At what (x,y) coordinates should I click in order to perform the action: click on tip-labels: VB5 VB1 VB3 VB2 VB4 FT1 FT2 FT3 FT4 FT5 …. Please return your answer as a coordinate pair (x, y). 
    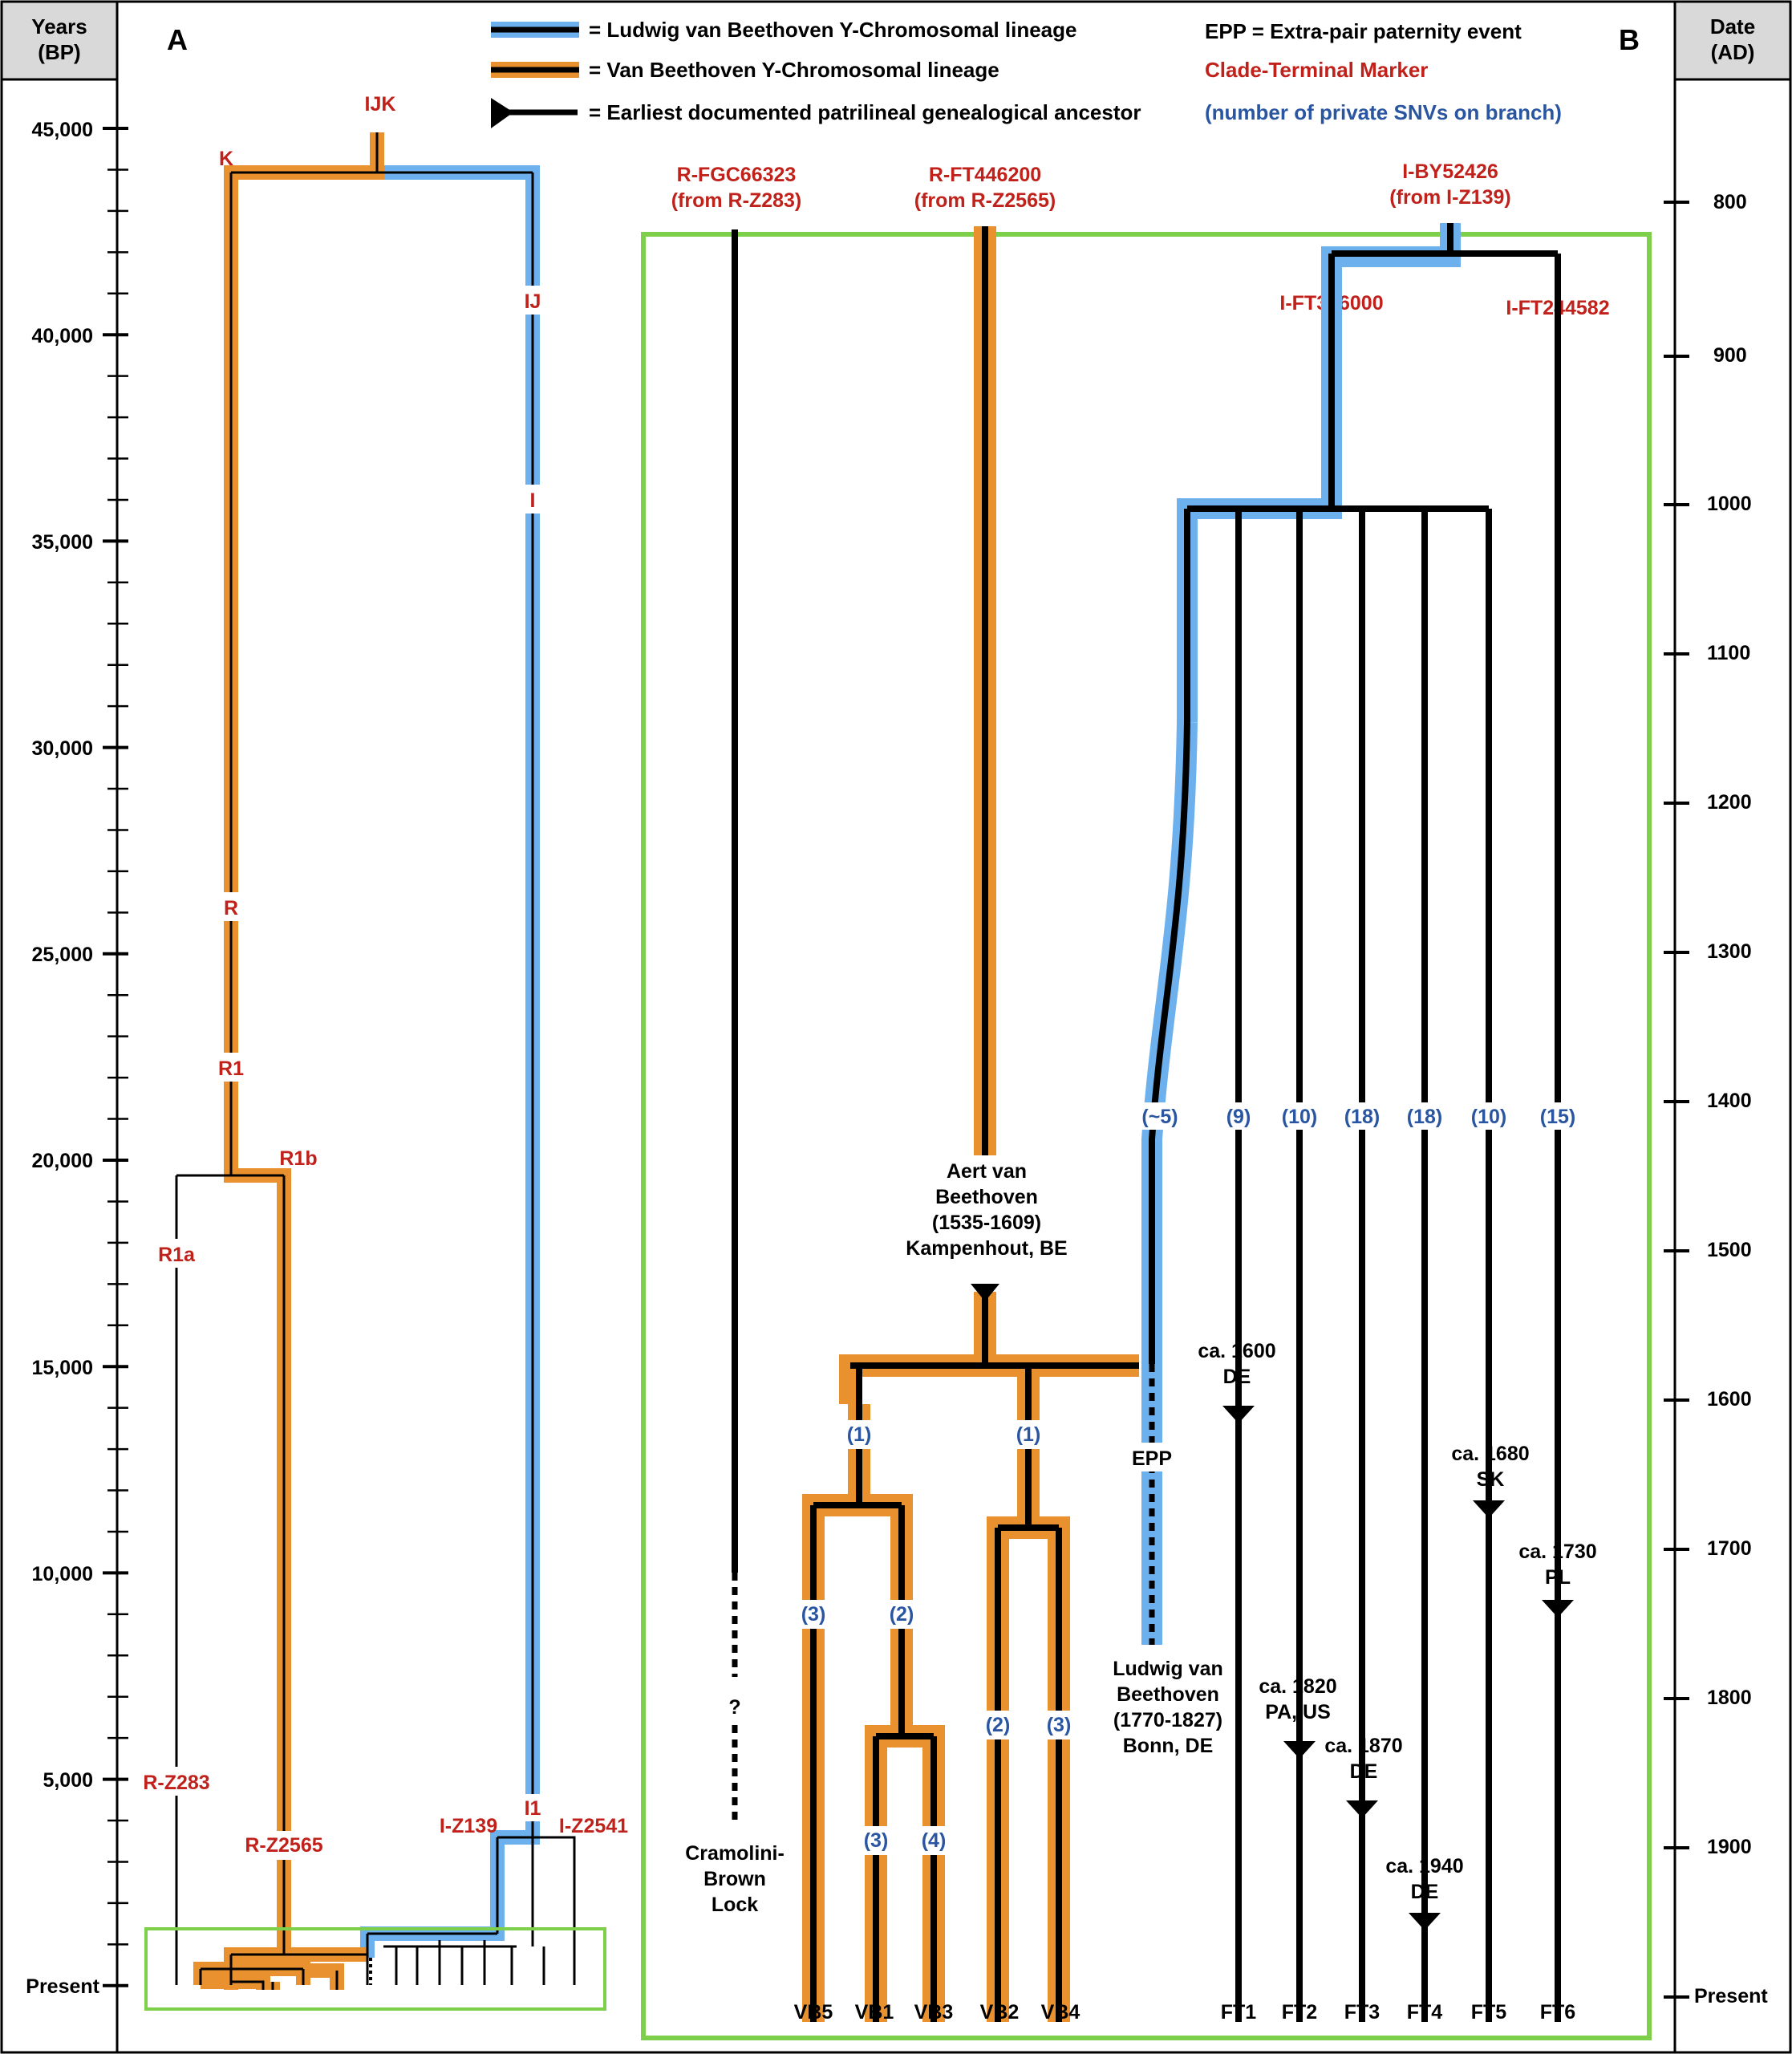
    Looking at the image, I should click on (1185, 2013).